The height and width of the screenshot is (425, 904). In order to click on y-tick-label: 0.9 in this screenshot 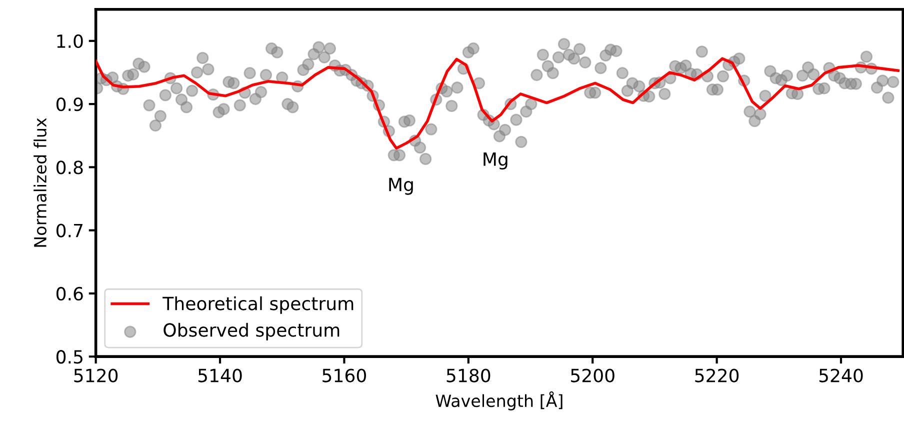, I will do `click(69, 105)`.